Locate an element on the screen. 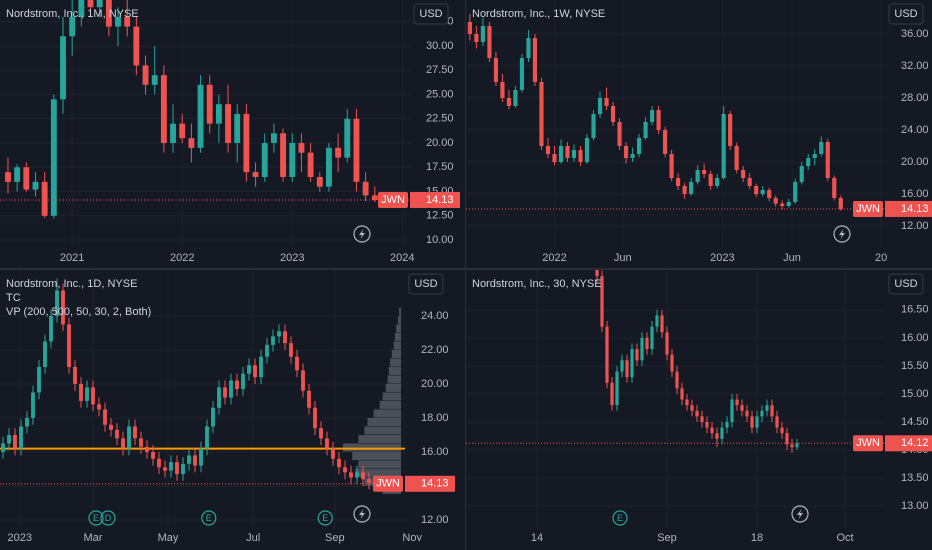  y-tick-label: 36.00 is located at coordinates (915, 34).